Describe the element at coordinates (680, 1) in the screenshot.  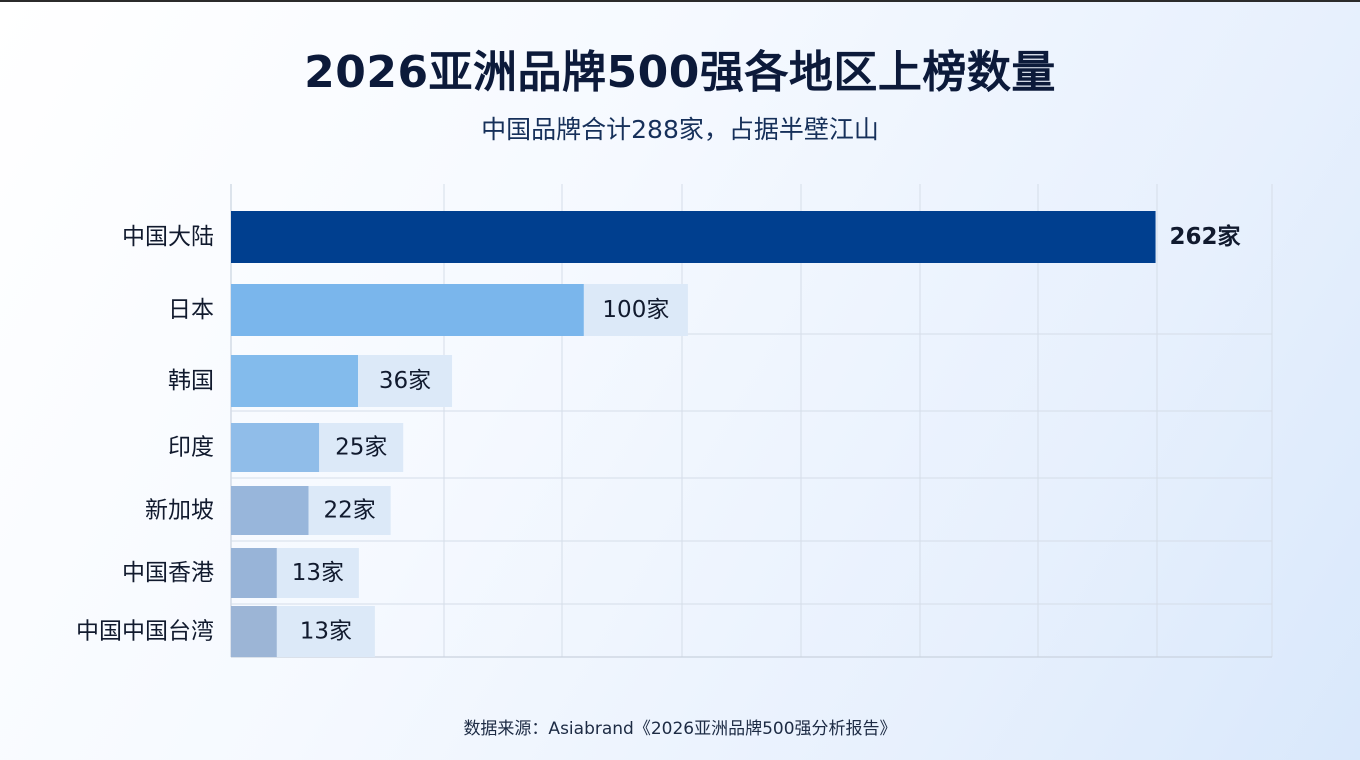
I see `top-border-line` at that location.